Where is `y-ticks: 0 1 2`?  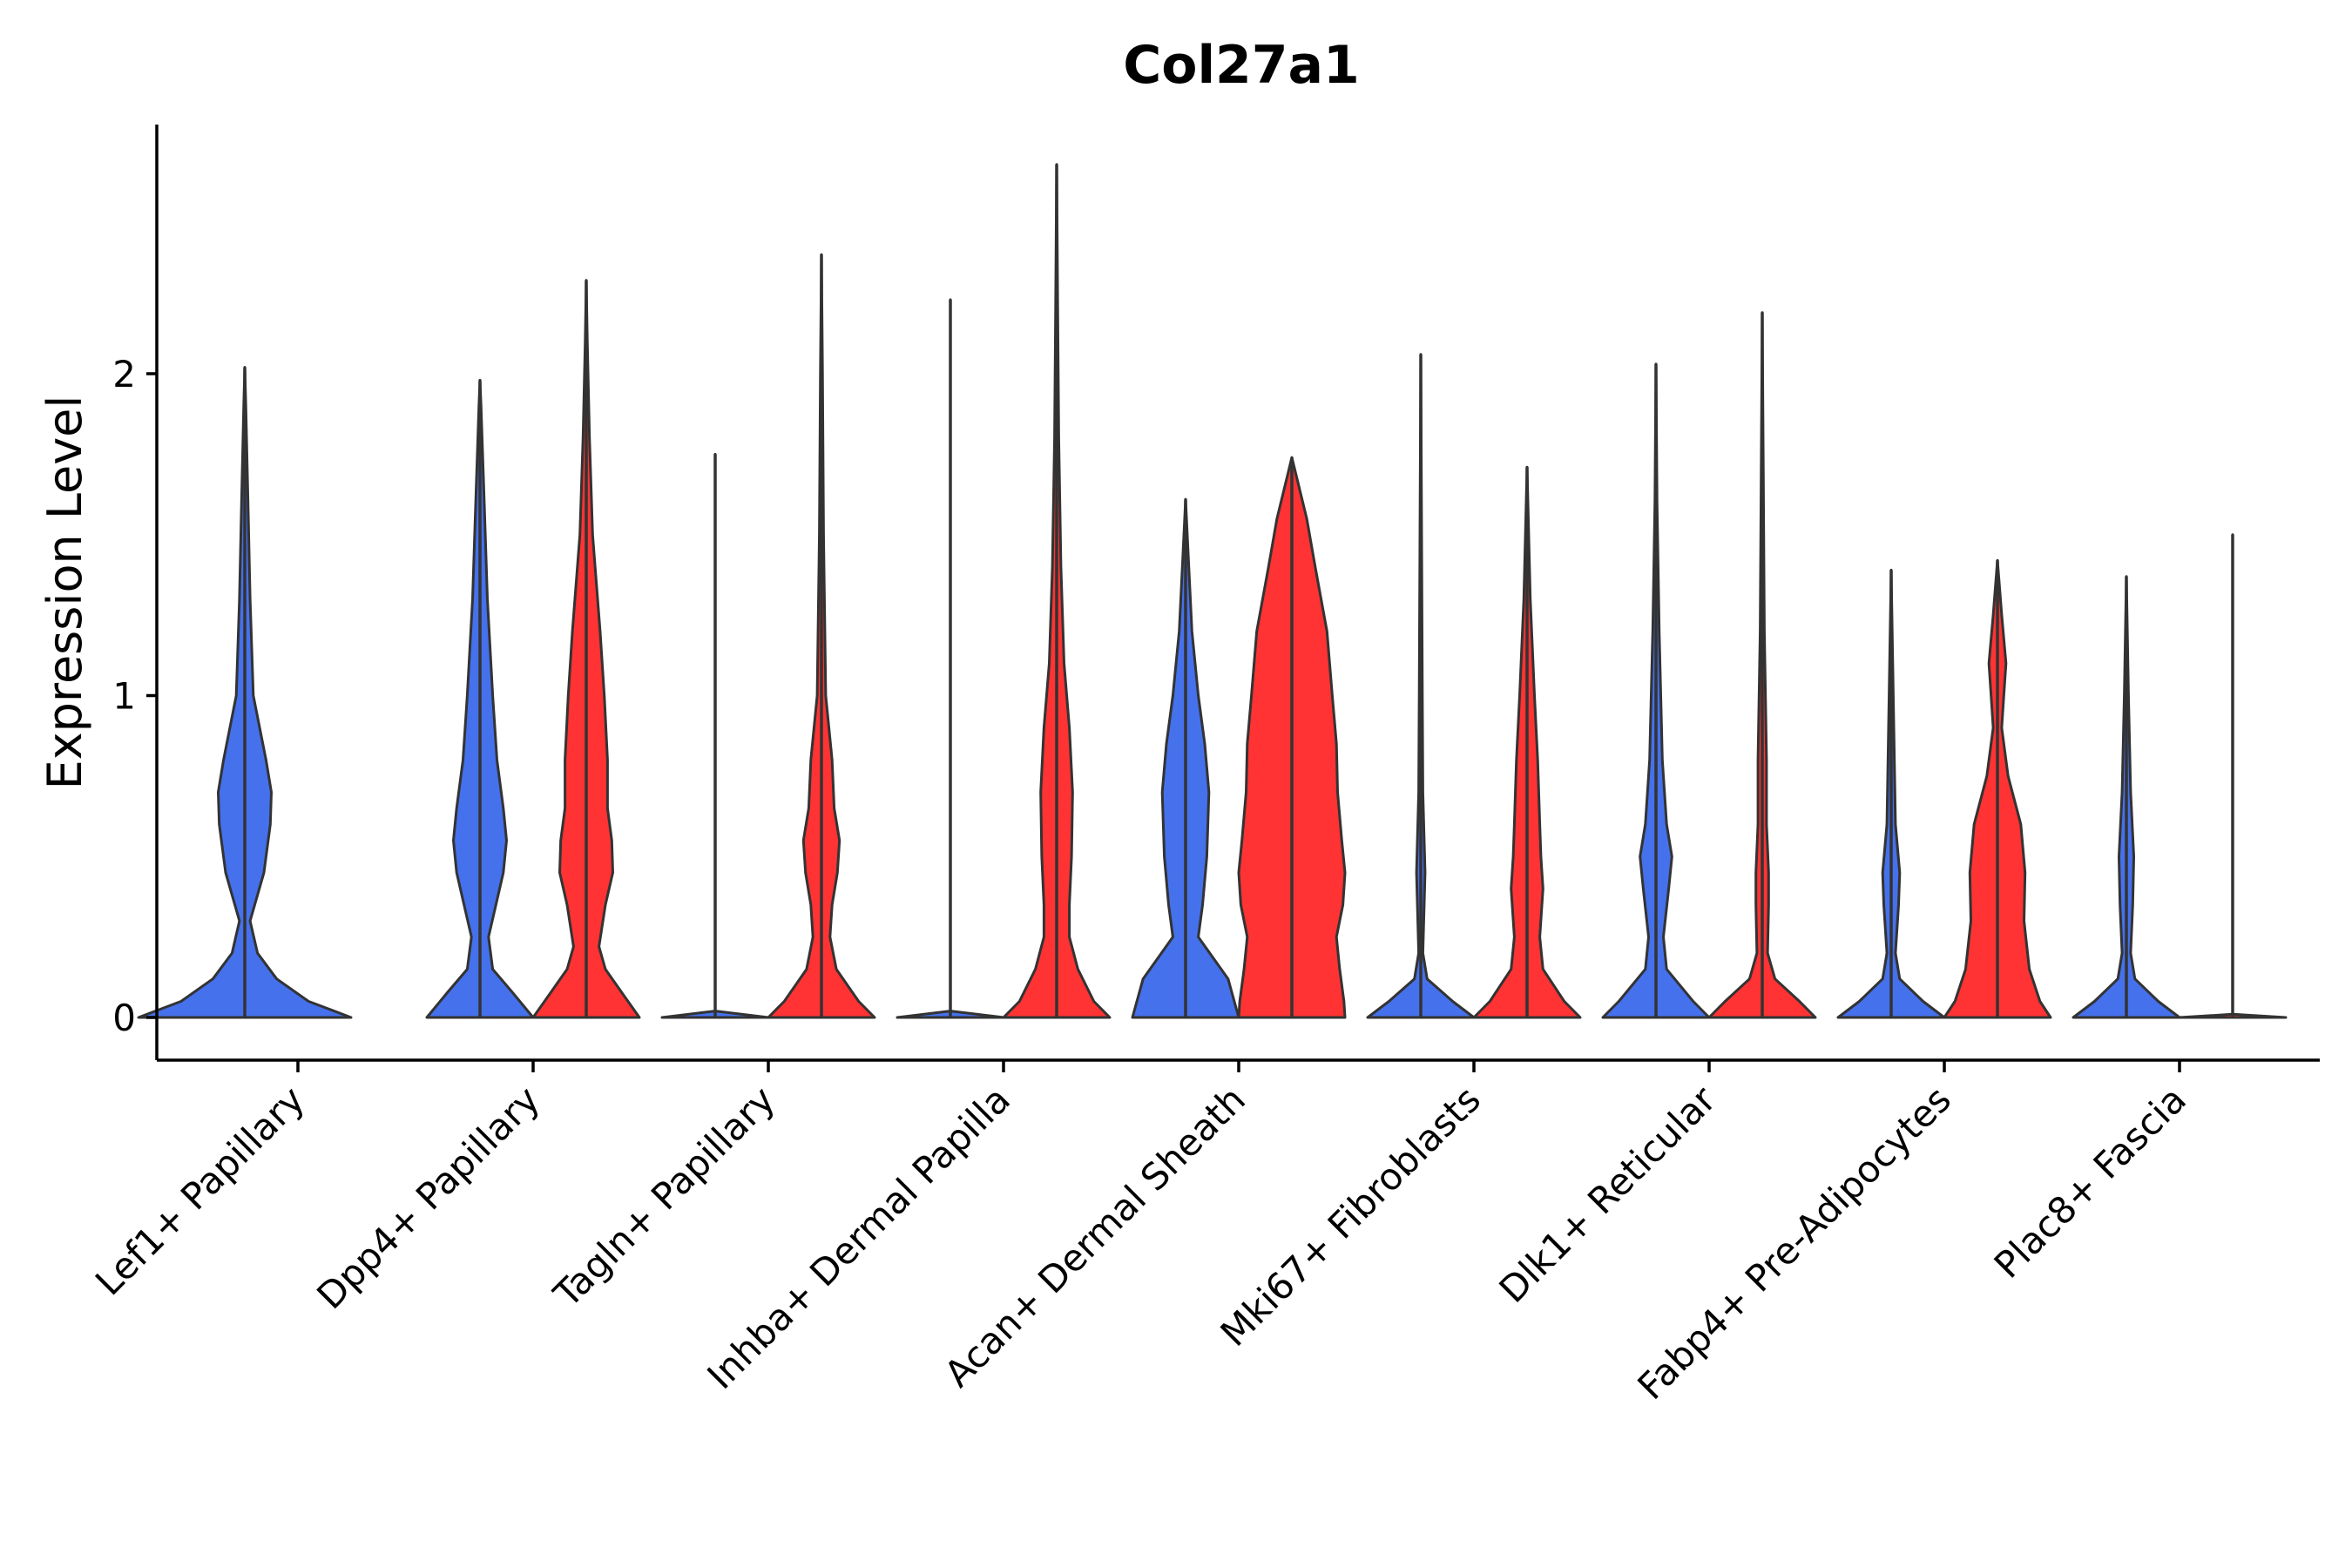
y-ticks: 0 1 2 is located at coordinates (134, 696).